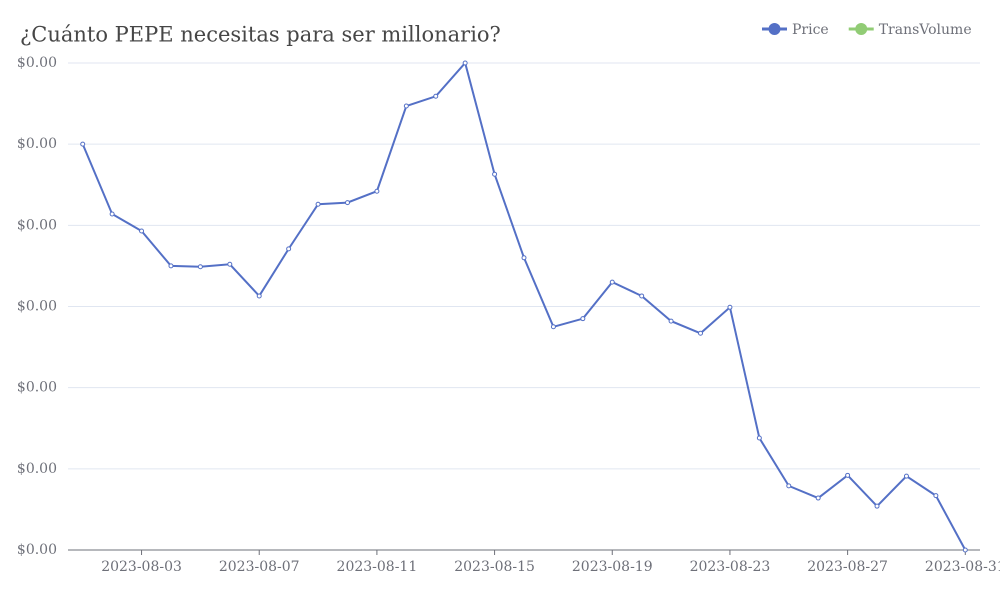 The height and width of the screenshot is (600, 1000). Describe the element at coordinates (847, 567) in the screenshot. I see `x-tick-label: 2023-08-27` at that location.